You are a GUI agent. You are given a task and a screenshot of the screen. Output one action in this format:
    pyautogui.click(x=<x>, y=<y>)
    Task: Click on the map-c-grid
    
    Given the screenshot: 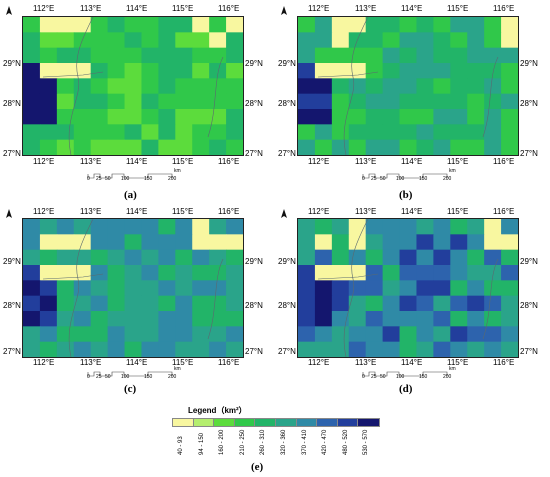 What is the action you would take?
    pyautogui.click(x=133, y=288)
    